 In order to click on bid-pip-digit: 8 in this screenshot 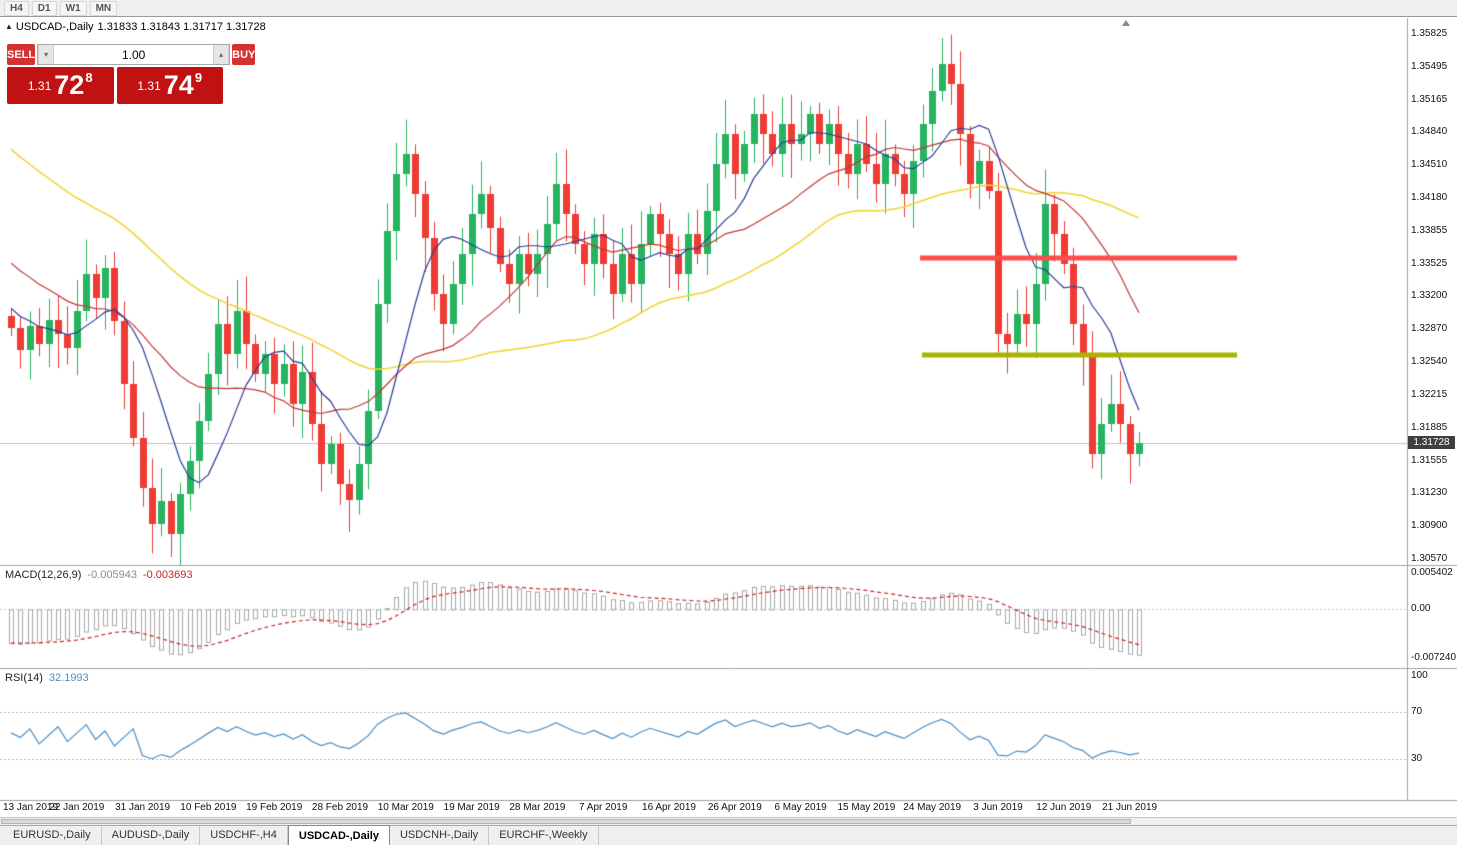, I will do `click(89, 77)`.